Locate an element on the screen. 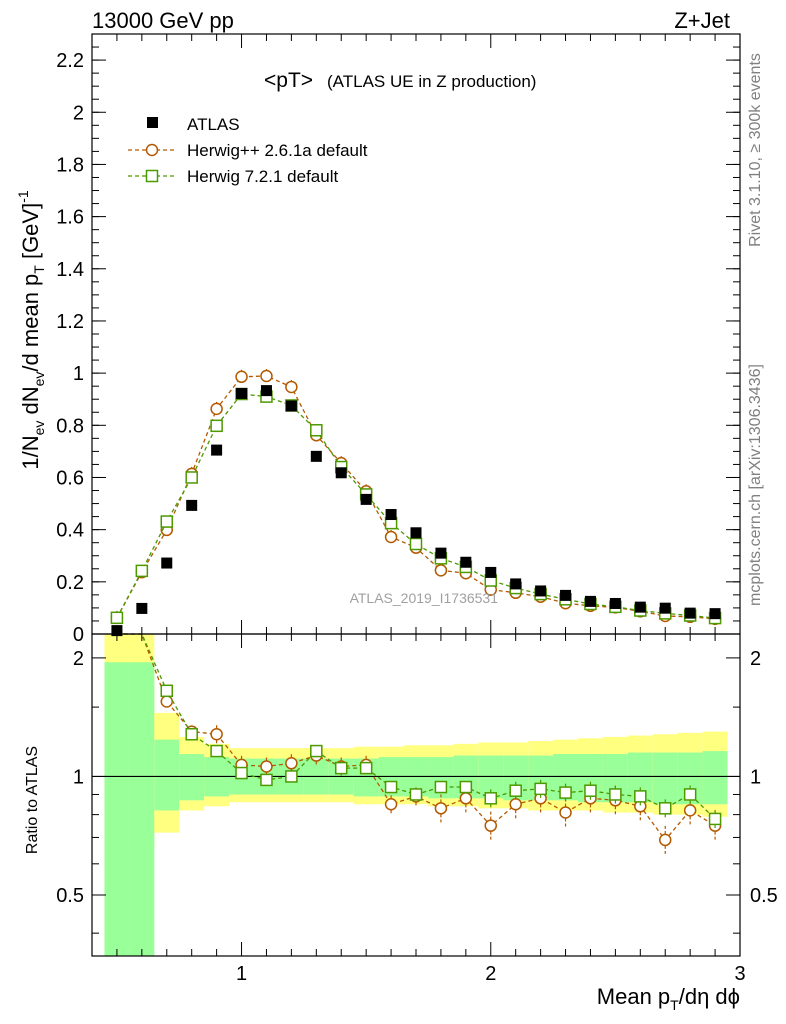 The width and height of the screenshot is (786, 1024). svg-text: Mean pT/dη dϕ is located at coordinates (668, 998).